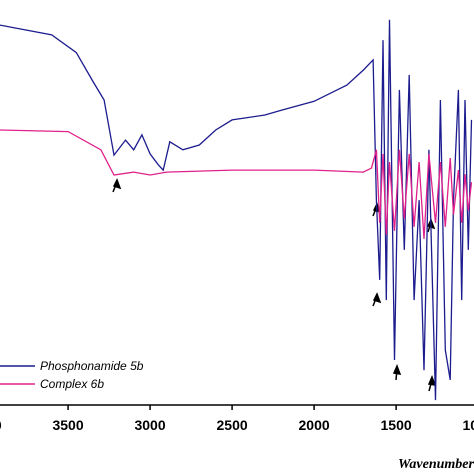 The image size is (474, 474). Describe the element at coordinates (436, 464) in the screenshot. I see `x-axis-title: Wavenumber (cm-1)` at that location.